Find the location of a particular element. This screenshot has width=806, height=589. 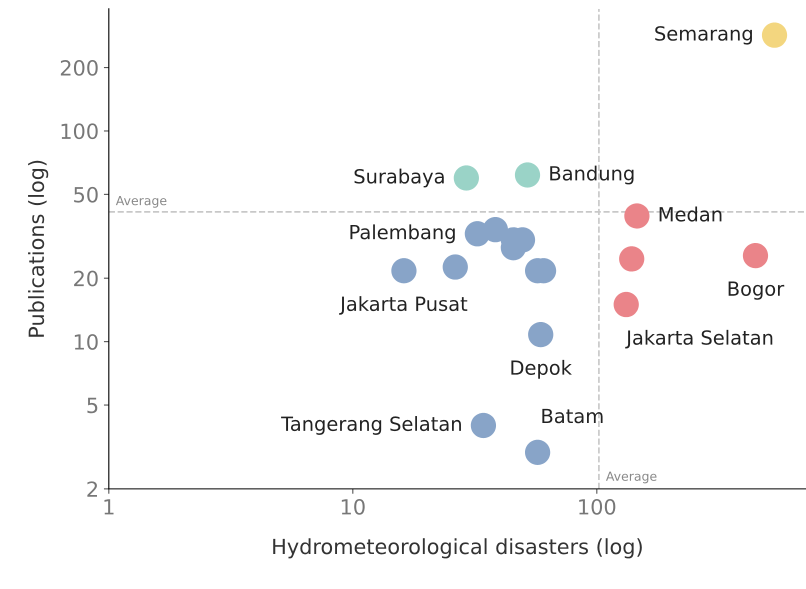

y-tick-label: 50 is located at coordinates (86, 194).